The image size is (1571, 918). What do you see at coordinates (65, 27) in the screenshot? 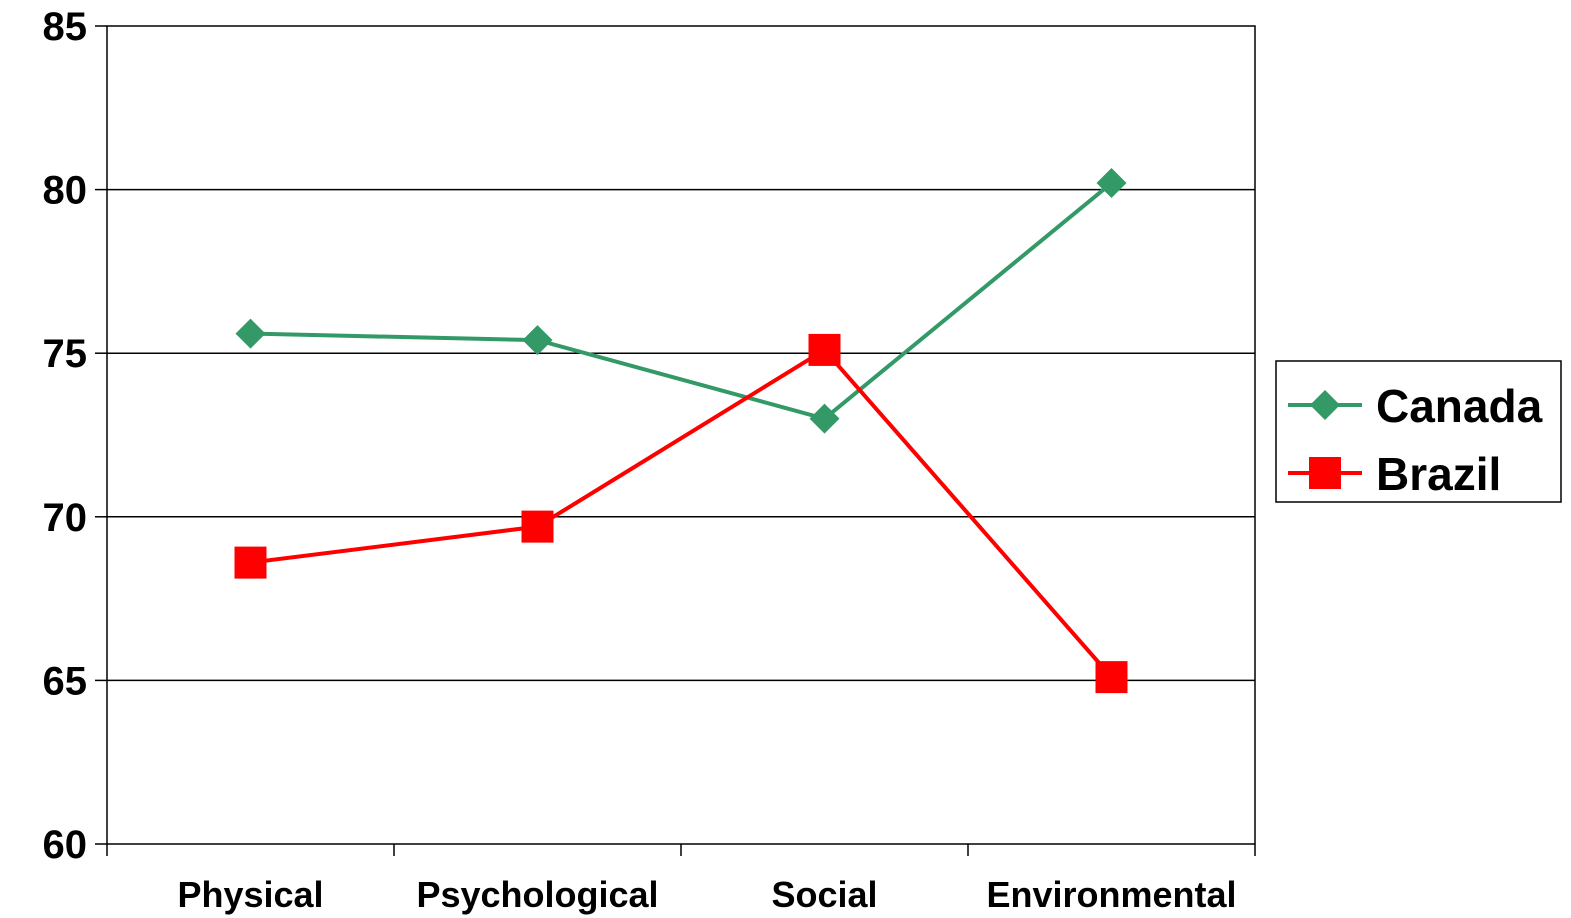
I see `y-tick-label: 85` at bounding box center [65, 27].